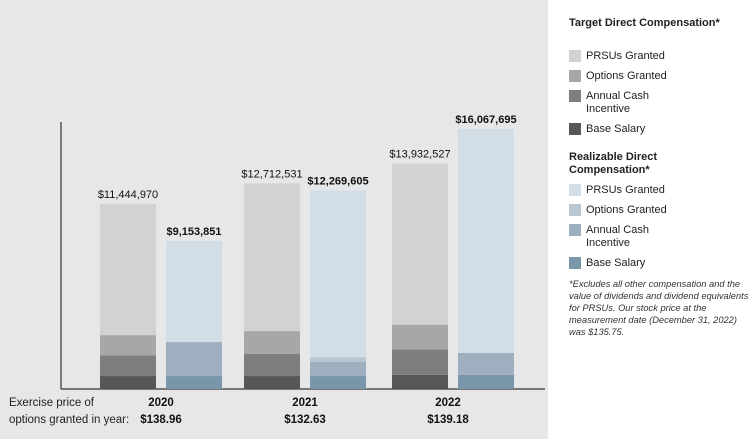 This screenshot has height=439, width=750. I want to click on exercise-price-2020: $138.96, so click(161, 420).